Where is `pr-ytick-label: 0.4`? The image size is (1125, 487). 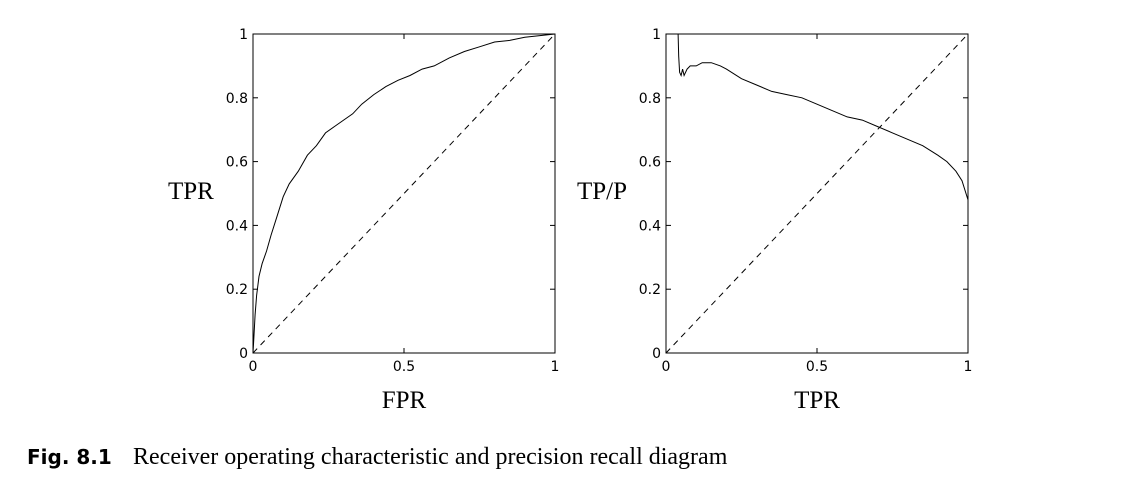
pr-ytick-label: 0.4 is located at coordinates (650, 226).